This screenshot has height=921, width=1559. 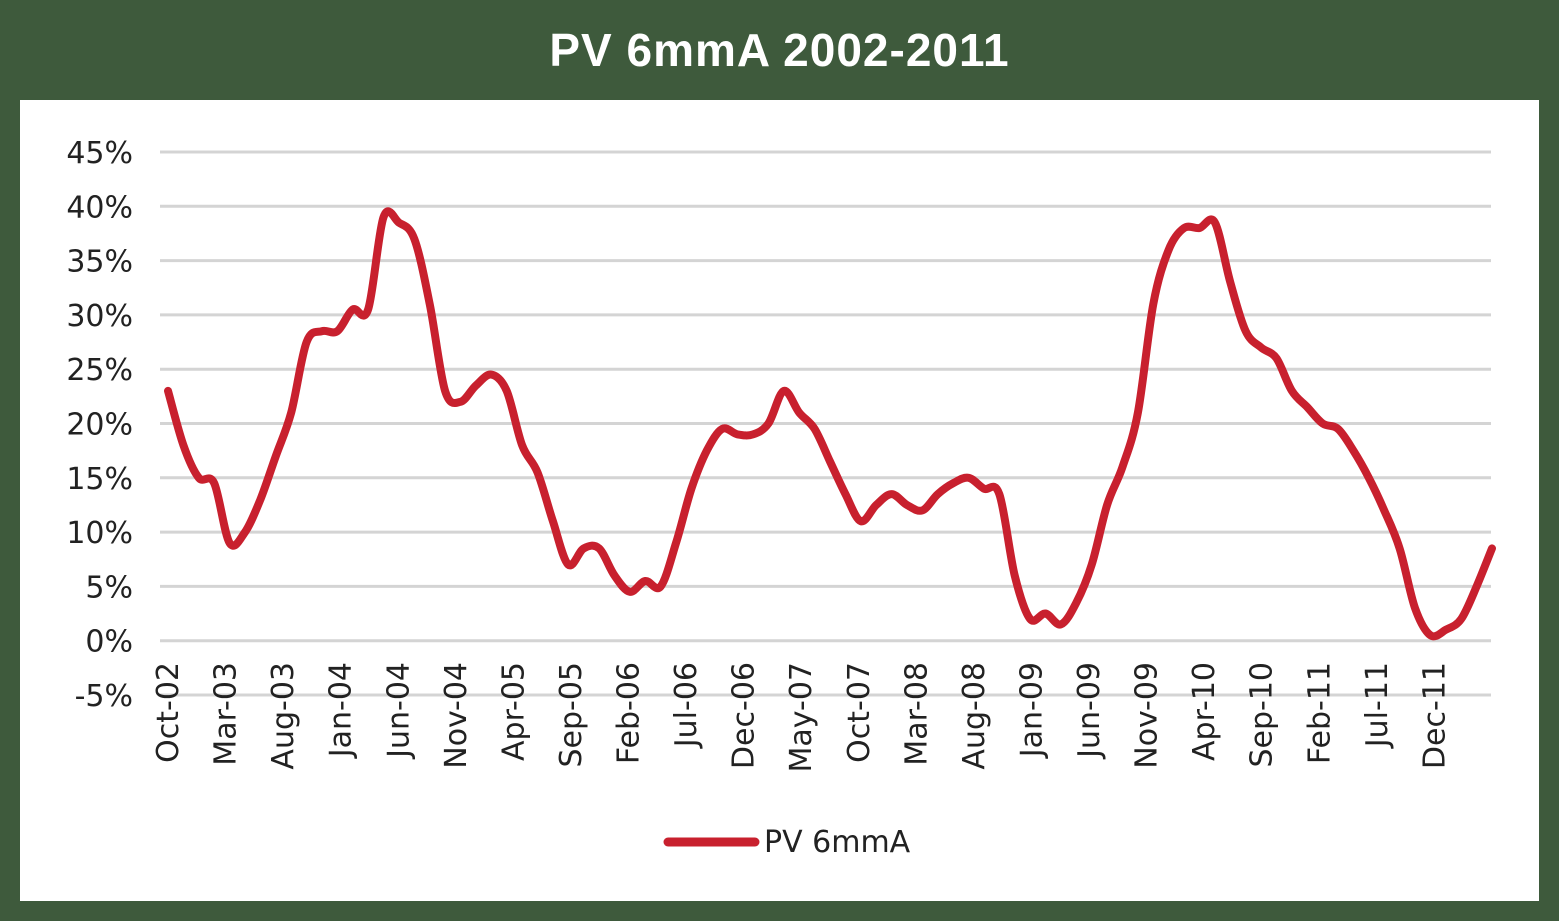 I want to click on x-tick-label: Feb-11, so click(x=1319, y=713).